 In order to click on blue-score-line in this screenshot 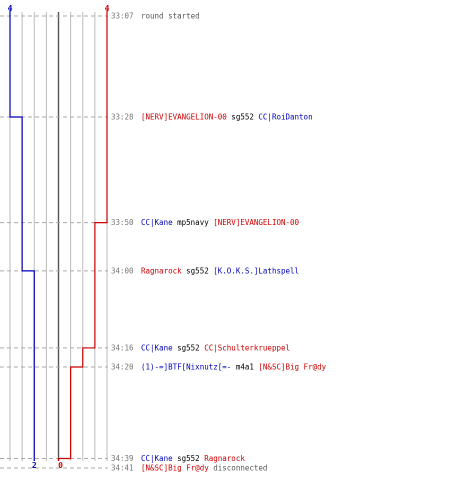, I will do `click(22, 235)`.